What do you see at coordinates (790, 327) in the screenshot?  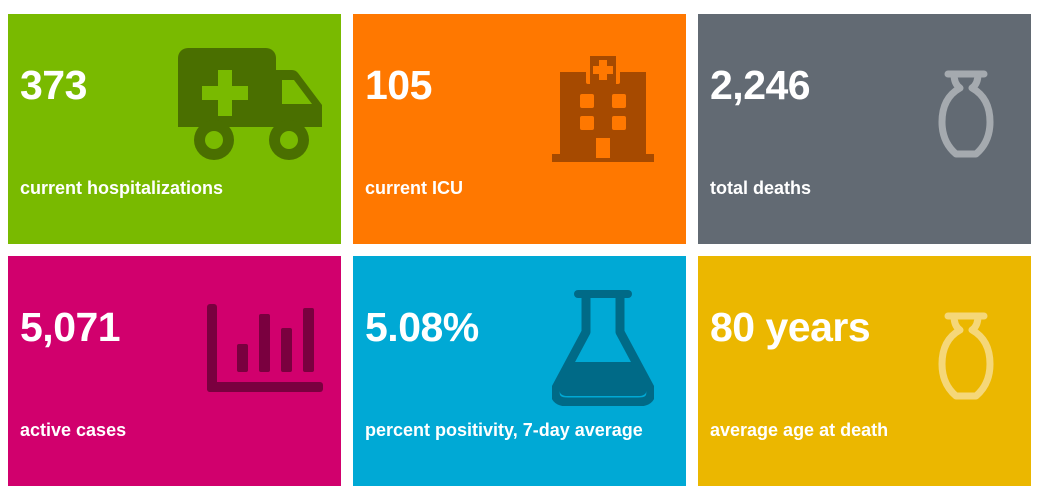 I see `stat-value: 80 years` at bounding box center [790, 327].